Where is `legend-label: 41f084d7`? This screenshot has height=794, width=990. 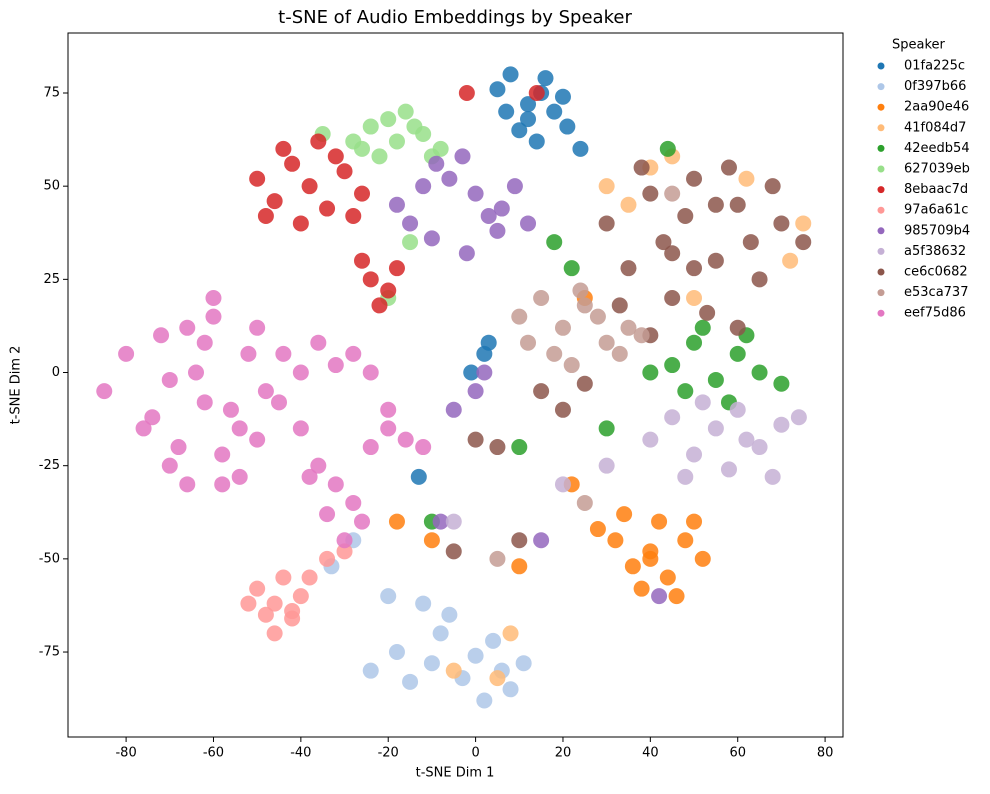 legend-label: 41f084d7 is located at coordinates (935, 127).